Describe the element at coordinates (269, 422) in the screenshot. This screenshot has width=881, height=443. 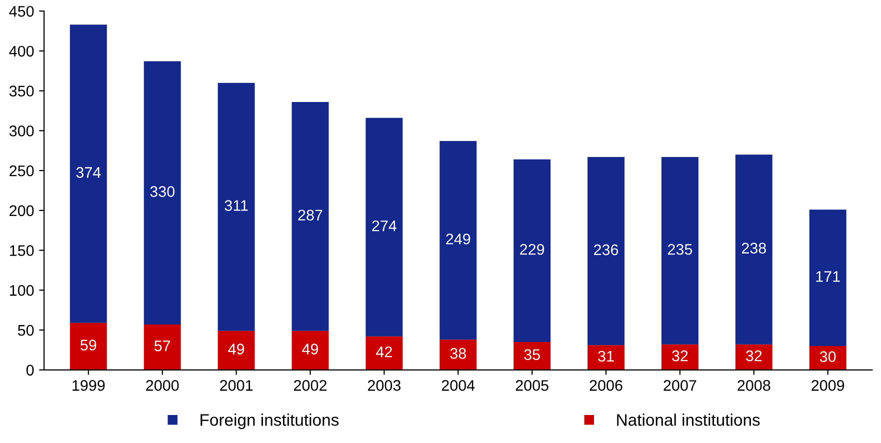
I see `legend-label: Foreign institutions` at that location.